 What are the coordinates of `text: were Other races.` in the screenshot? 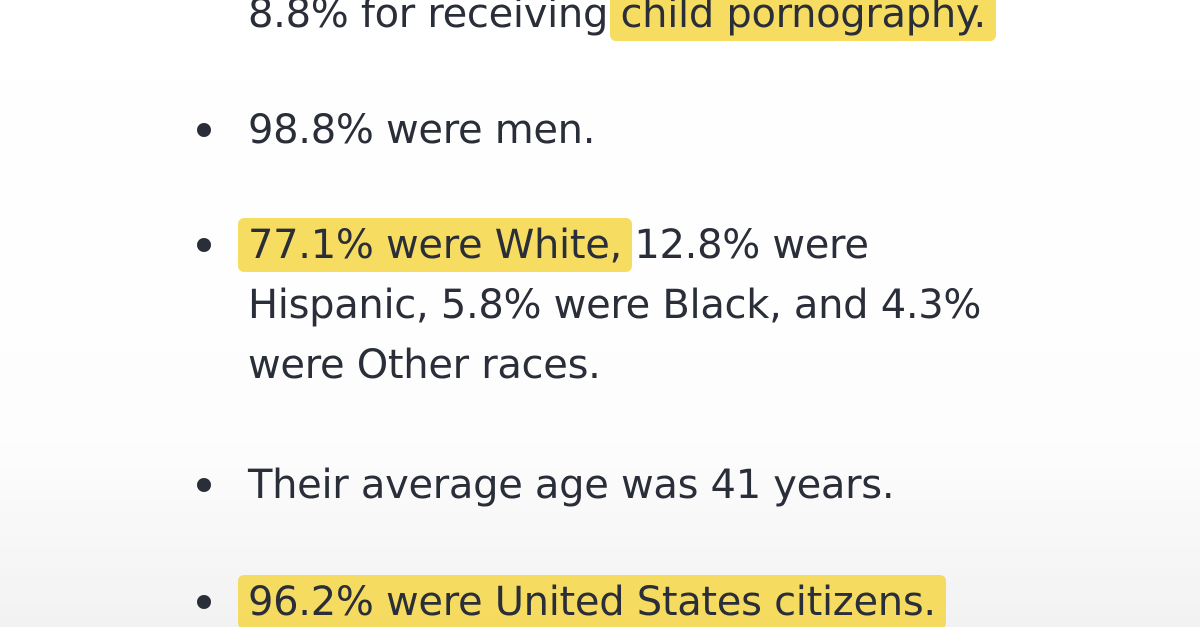 It's located at (424, 365).